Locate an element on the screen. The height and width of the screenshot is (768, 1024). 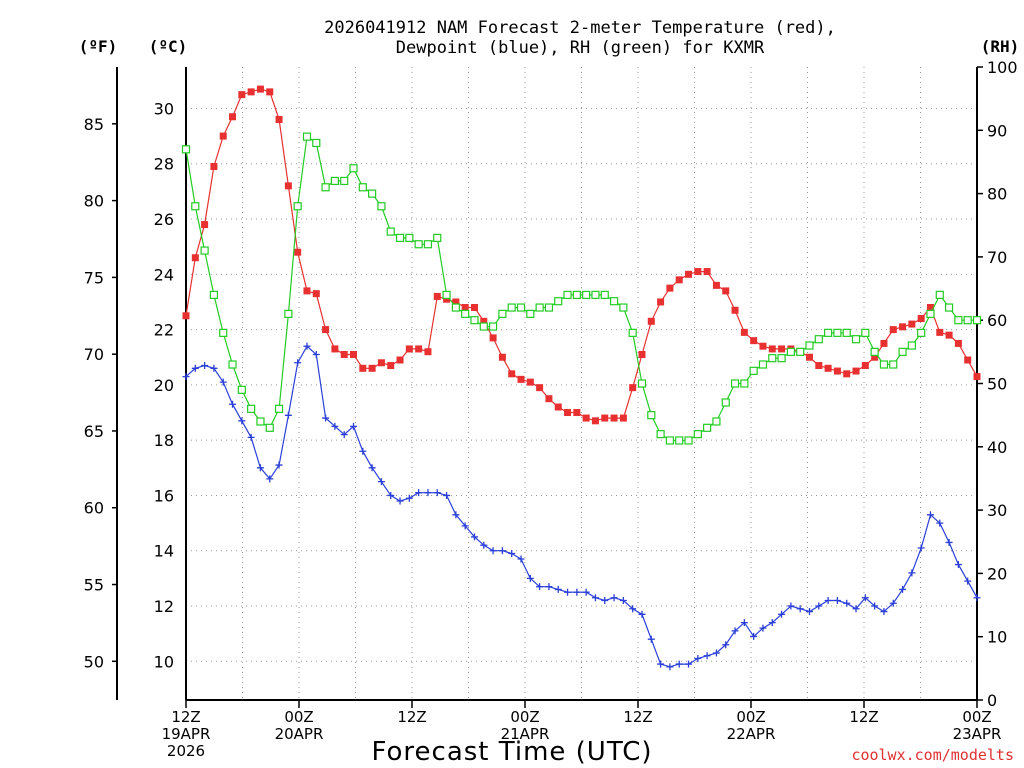
rh-axis: 0 10 20 30 40 50 60 70 80 90 100 is located at coordinates (997, 384).